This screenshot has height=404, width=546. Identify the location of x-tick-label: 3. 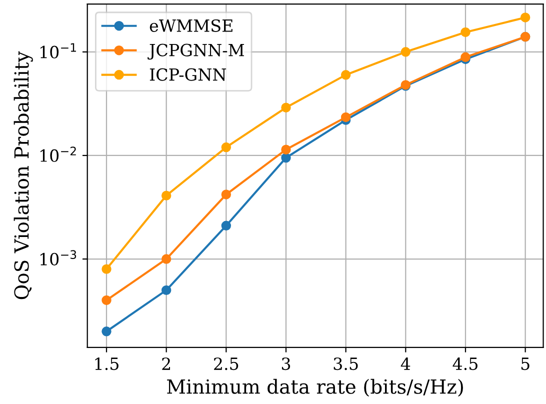
(286, 363).